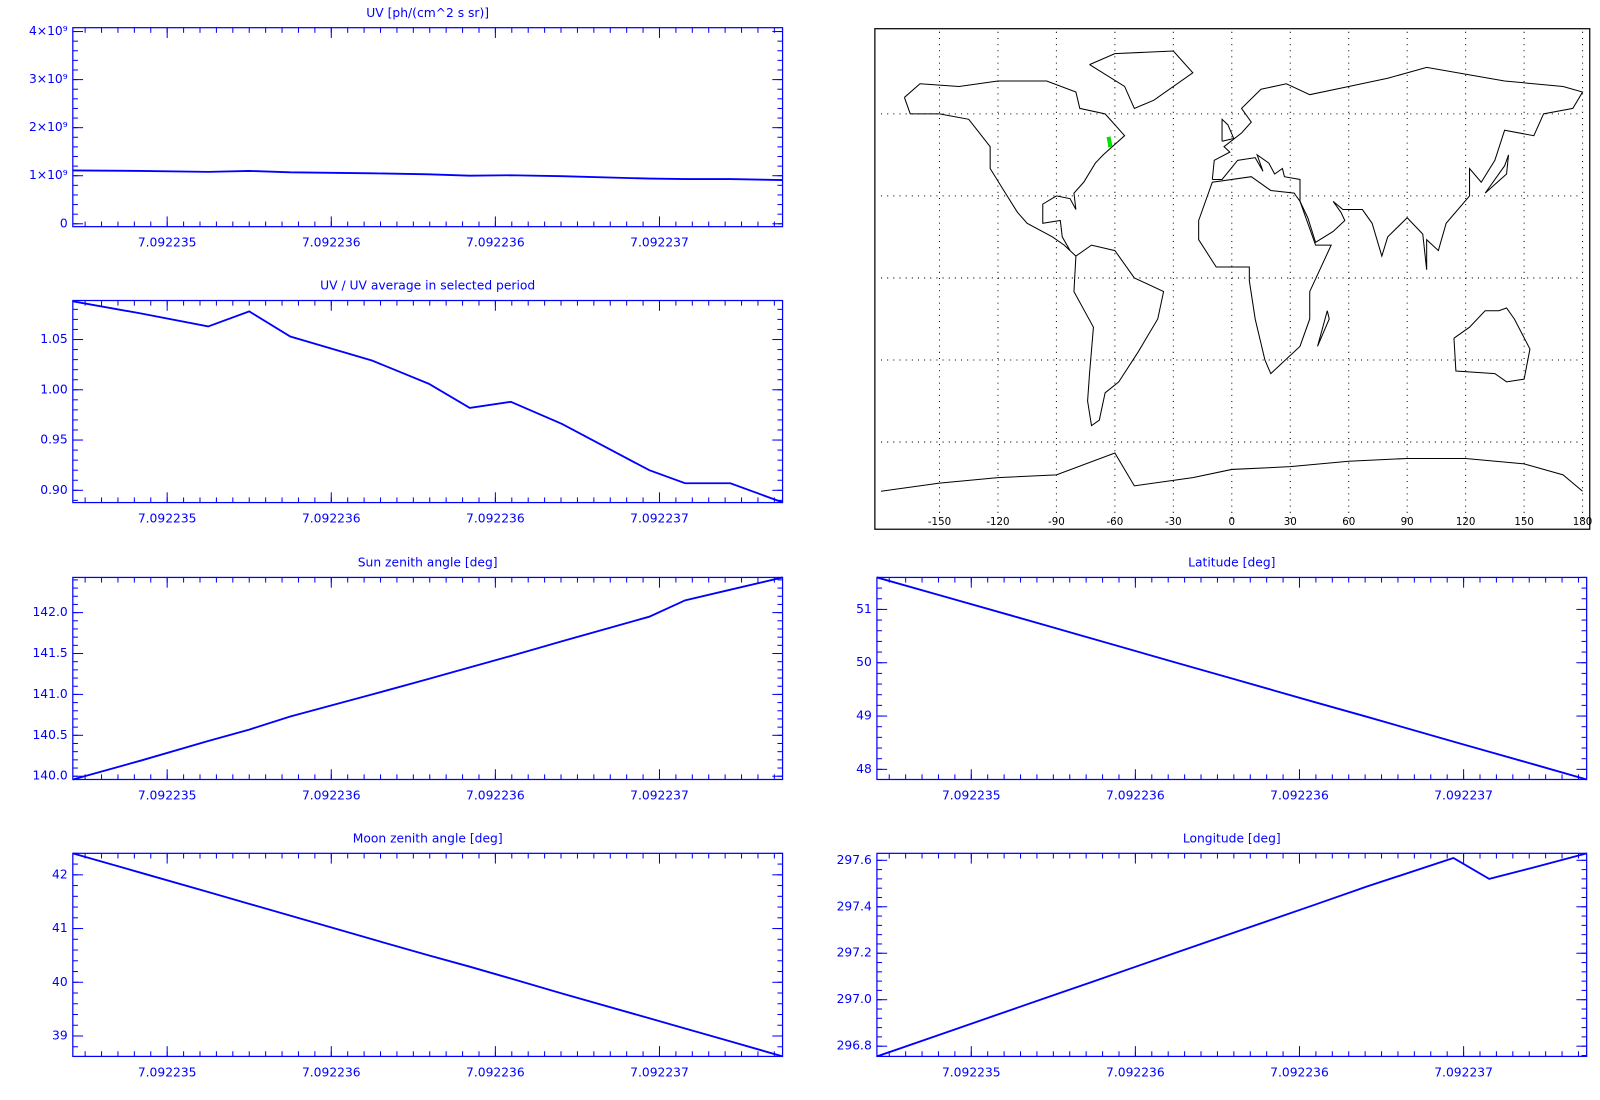  Describe the element at coordinates (49, 612) in the screenshot. I see `y-tick-label: 142.0` at that location.